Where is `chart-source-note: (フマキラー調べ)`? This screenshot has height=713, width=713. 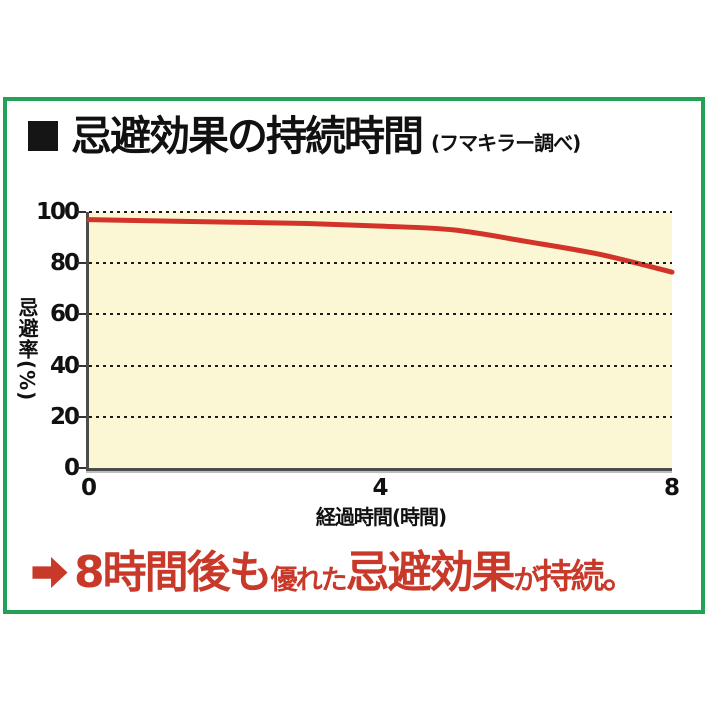
chart-source-note: (フマキラー調べ) is located at coordinates (506, 143).